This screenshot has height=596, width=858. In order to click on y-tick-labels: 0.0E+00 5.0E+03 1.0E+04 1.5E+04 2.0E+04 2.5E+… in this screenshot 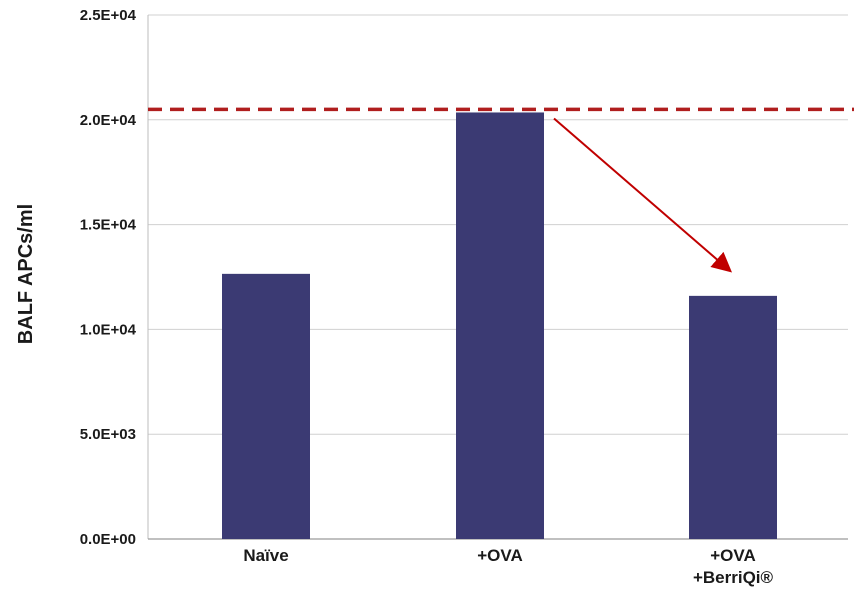, I will do `click(108, 277)`.